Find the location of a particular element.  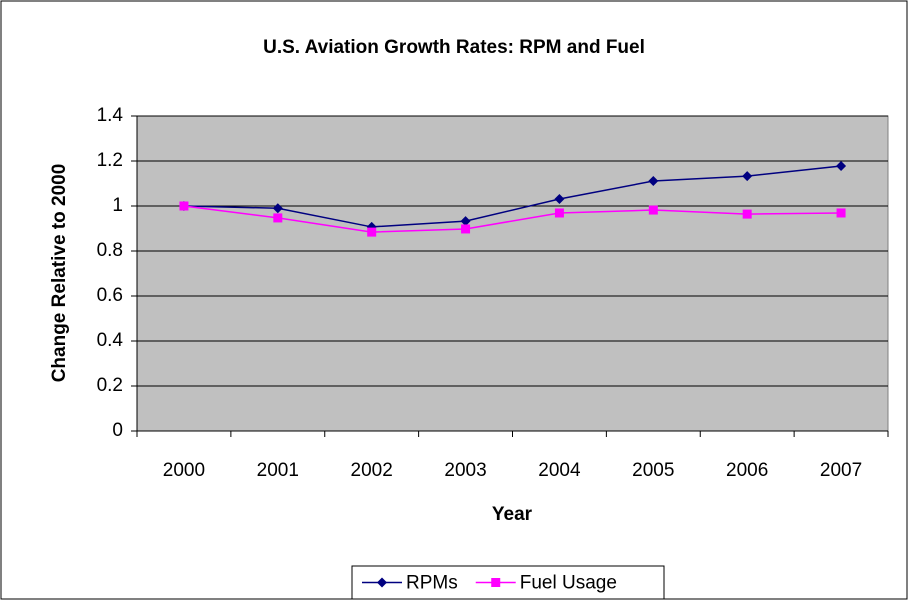

x-tick-label: 2005 is located at coordinates (653, 470).